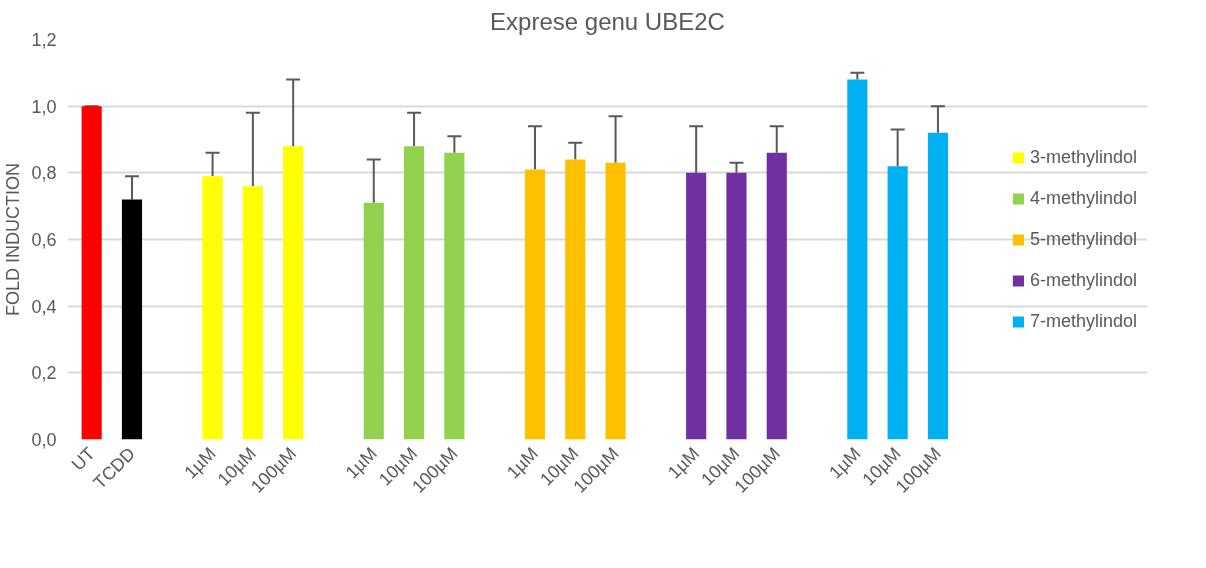 The image size is (1206, 568). What do you see at coordinates (44, 106) in the screenshot?
I see `y-tick-label: 1,0` at bounding box center [44, 106].